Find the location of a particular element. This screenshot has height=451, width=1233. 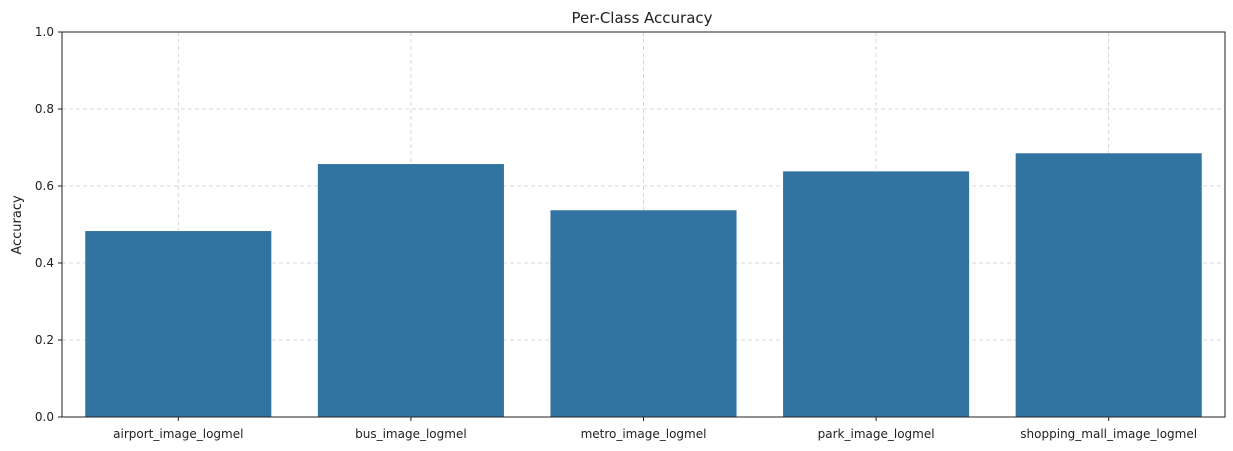

bar-airport_image_logmel is located at coordinates (178, 324).